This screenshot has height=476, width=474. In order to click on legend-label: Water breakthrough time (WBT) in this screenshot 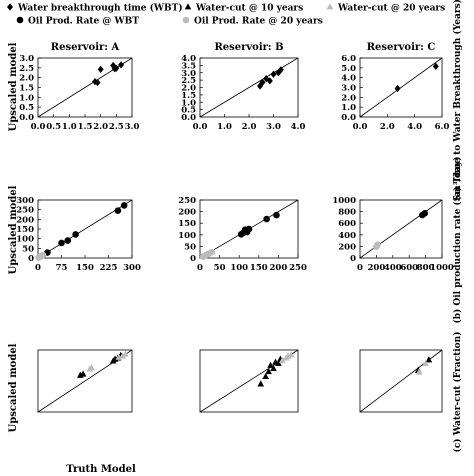, I will do `click(100, 8)`.